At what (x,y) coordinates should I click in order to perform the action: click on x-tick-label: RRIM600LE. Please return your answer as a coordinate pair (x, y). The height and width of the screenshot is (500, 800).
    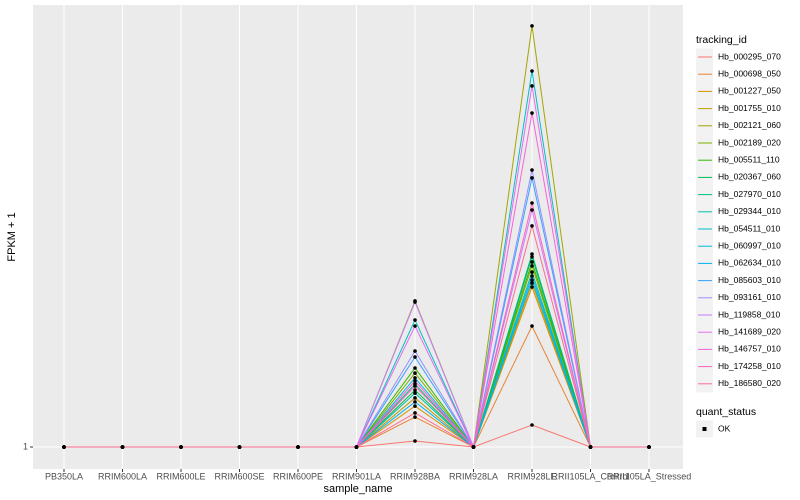
    Looking at the image, I should click on (180, 476).